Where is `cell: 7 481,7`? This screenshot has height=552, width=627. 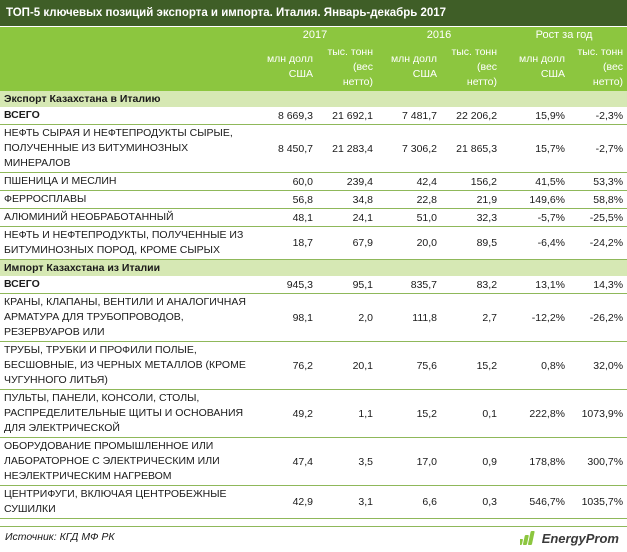
cell: 7 481,7 is located at coordinates (409, 116).